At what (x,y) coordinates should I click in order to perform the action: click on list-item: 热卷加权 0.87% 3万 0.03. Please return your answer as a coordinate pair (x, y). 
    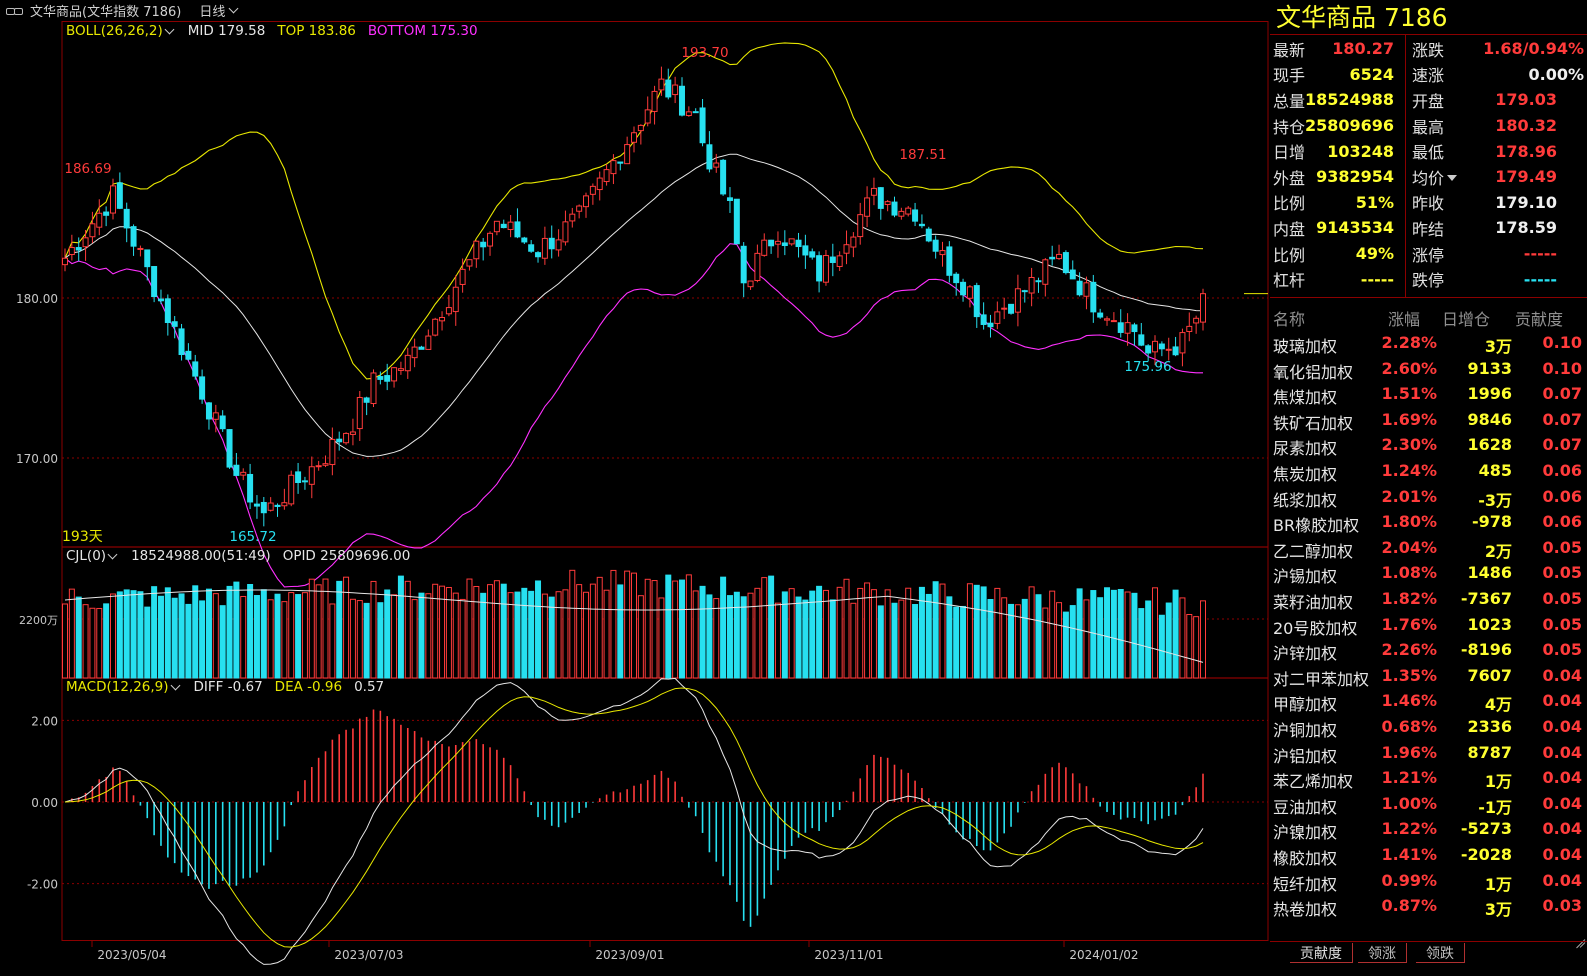
    Looking at the image, I should click on (1428, 906).